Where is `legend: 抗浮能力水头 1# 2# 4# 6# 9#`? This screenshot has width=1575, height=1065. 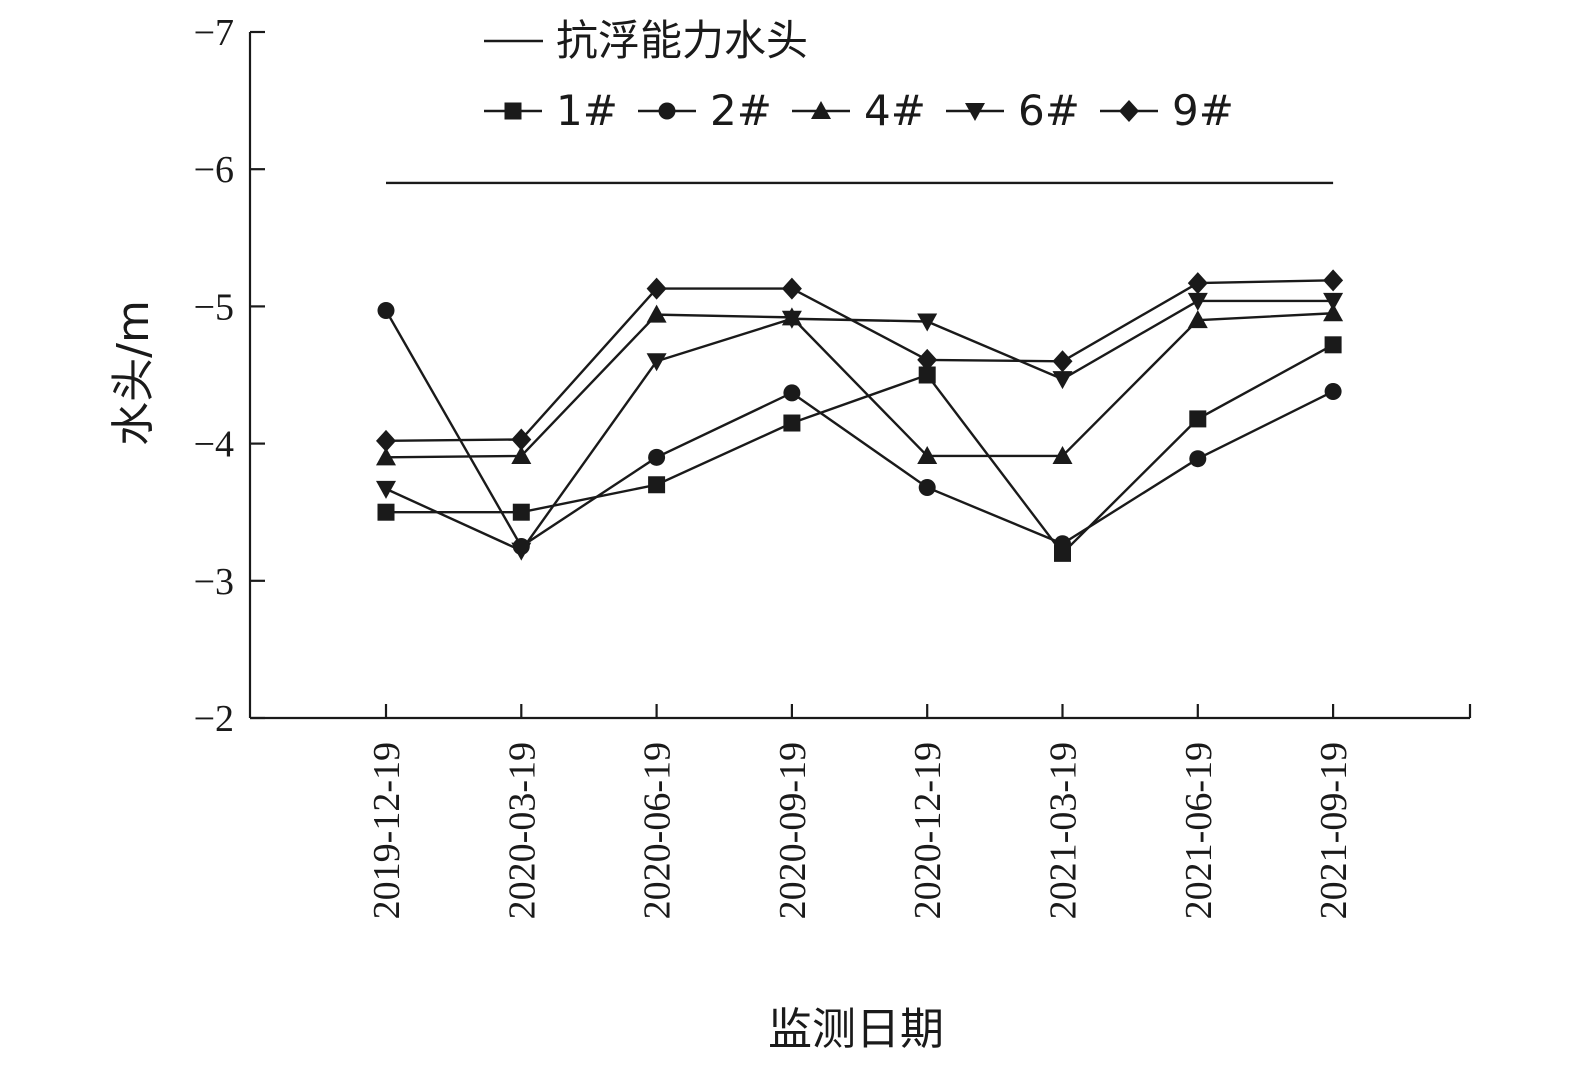
legend: 抗浮能力水头 1# 2# 4# 6# 9# is located at coordinates (859, 75).